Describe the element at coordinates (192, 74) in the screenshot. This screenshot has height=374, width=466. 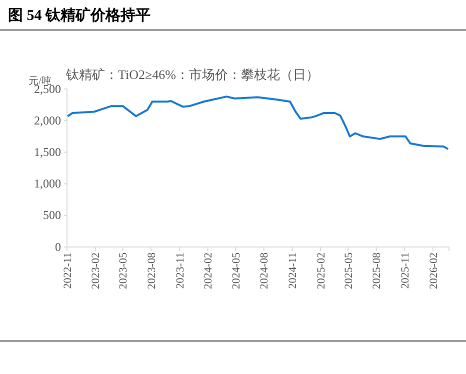
I see `chart-subtitle: 钛精矿：TiO2≥46%：市场价：攀枝花（日）` at that location.